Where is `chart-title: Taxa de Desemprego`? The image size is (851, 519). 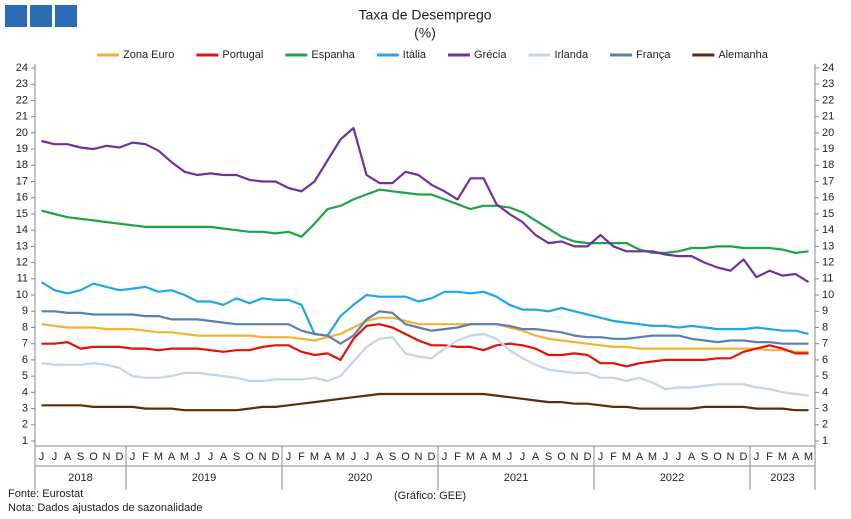
chart-title: Taxa de Desemprego is located at coordinates (424, 15).